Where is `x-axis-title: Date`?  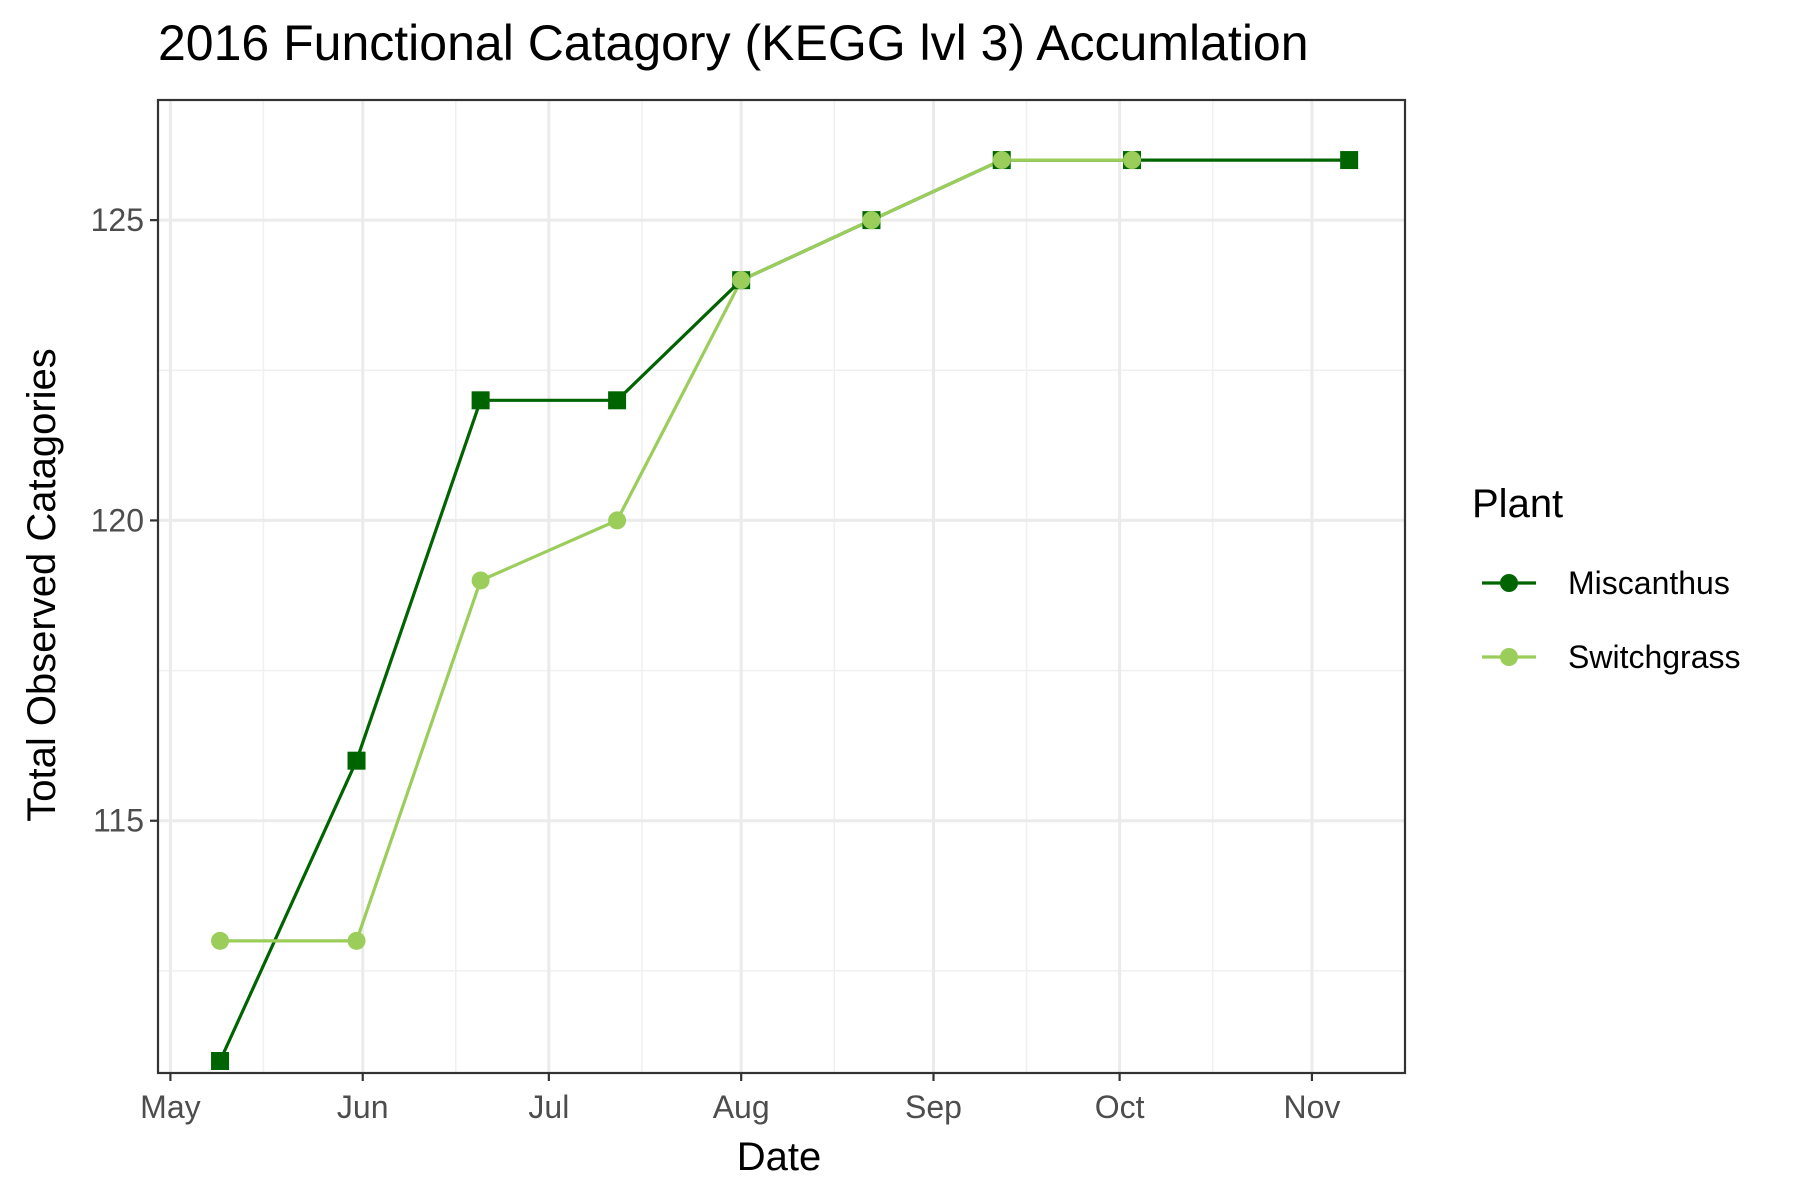 x-axis-title: Date is located at coordinates (779, 1157).